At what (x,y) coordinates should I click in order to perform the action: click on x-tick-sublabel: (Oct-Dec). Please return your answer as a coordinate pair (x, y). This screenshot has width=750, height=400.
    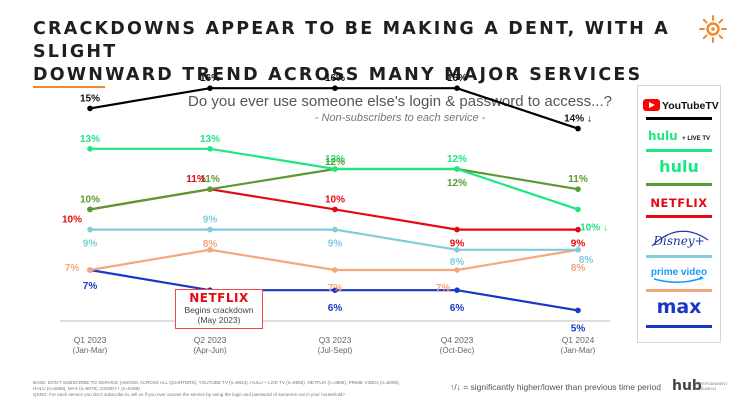
    Looking at the image, I should click on (457, 350).